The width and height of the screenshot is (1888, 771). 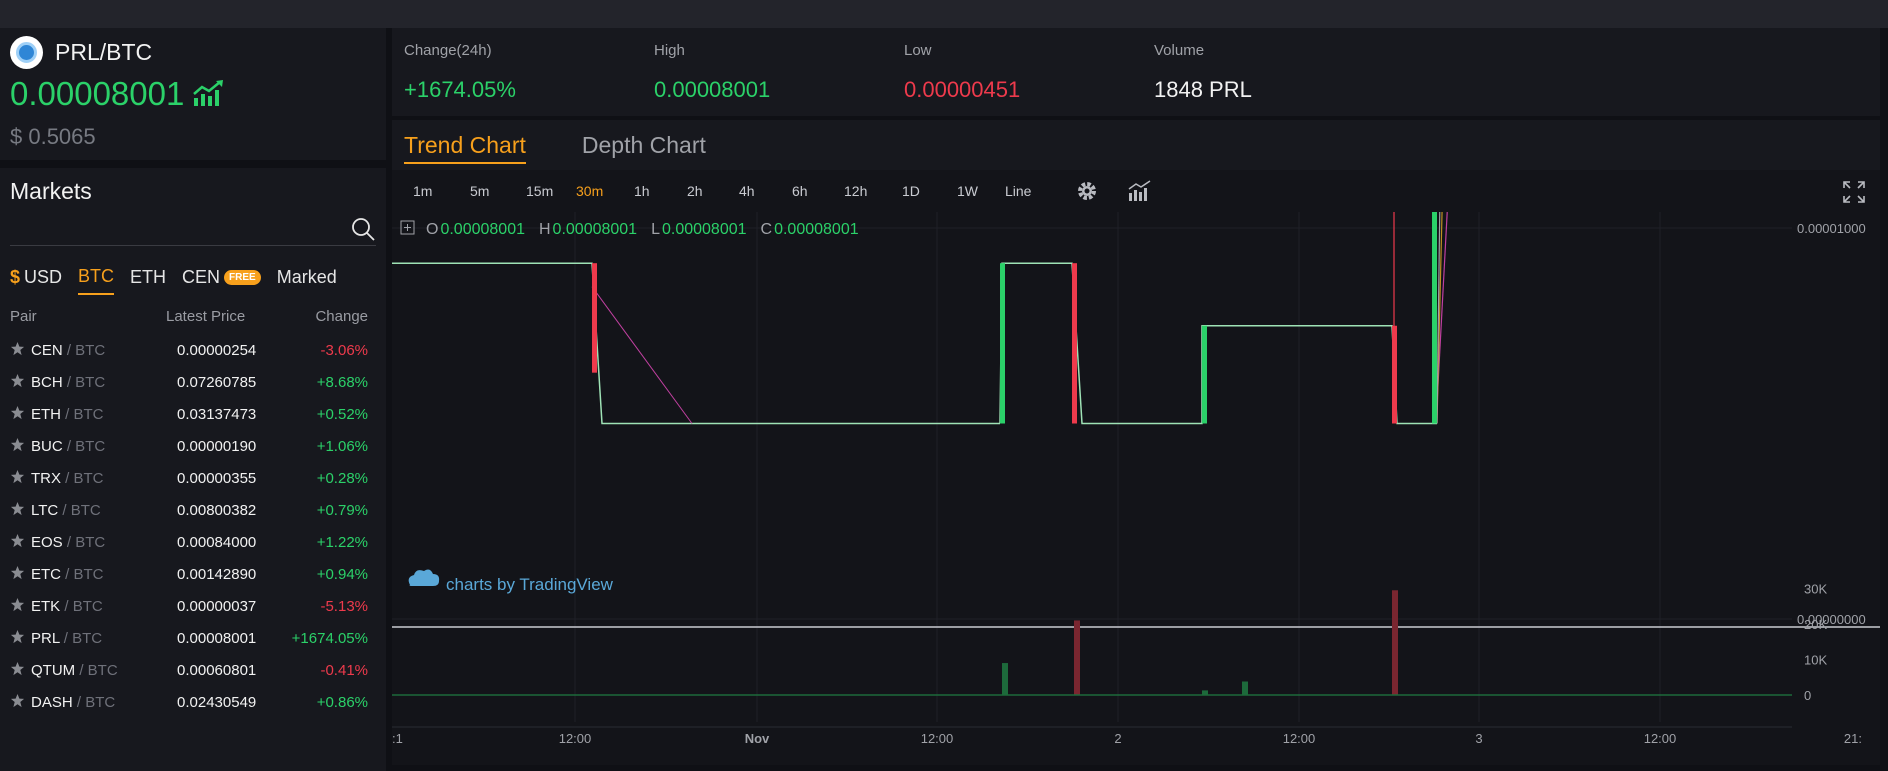 I want to click on market-row: CEN / BTC 0.00000254 -3.06%, so click(x=193, y=352).